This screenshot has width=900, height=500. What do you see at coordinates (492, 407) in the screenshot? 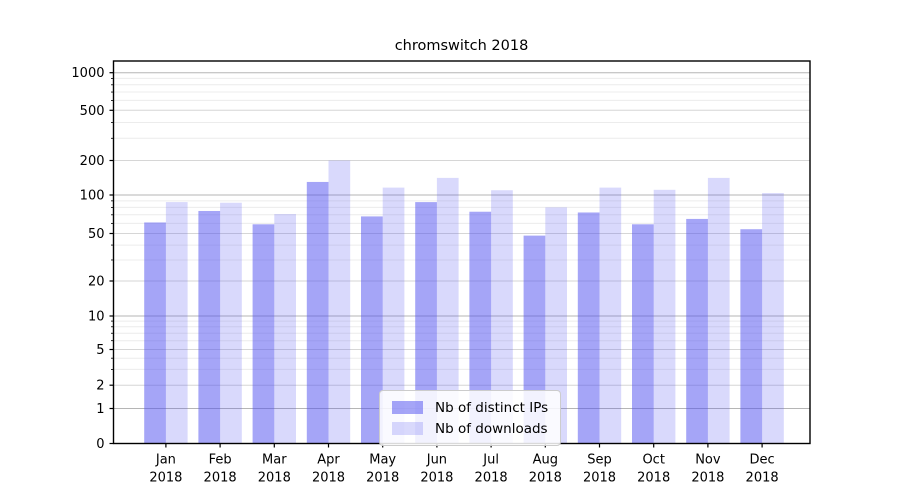
I see `legend-label-distinct-ips: Nb of distinct IPs` at bounding box center [492, 407].